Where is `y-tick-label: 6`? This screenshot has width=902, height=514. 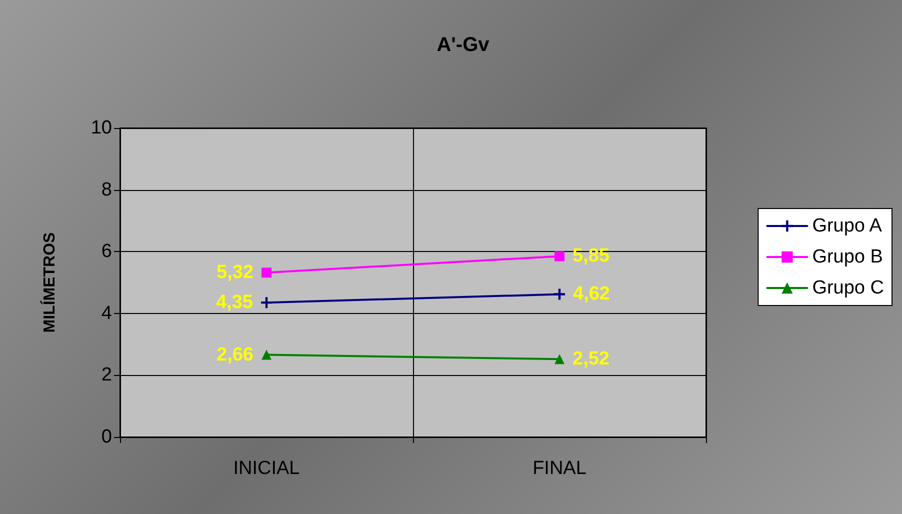
y-tick-label: 6 is located at coordinates (106, 251).